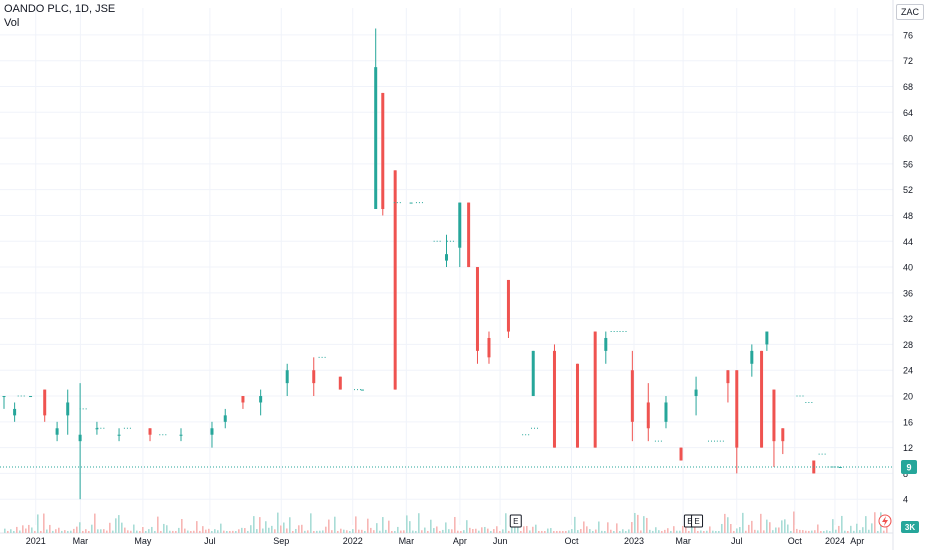 Image resolution: width=932 pixels, height=550 pixels. What do you see at coordinates (909, 466) in the screenshot?
I see `last-price-badge` at bounding box center [909, 466].